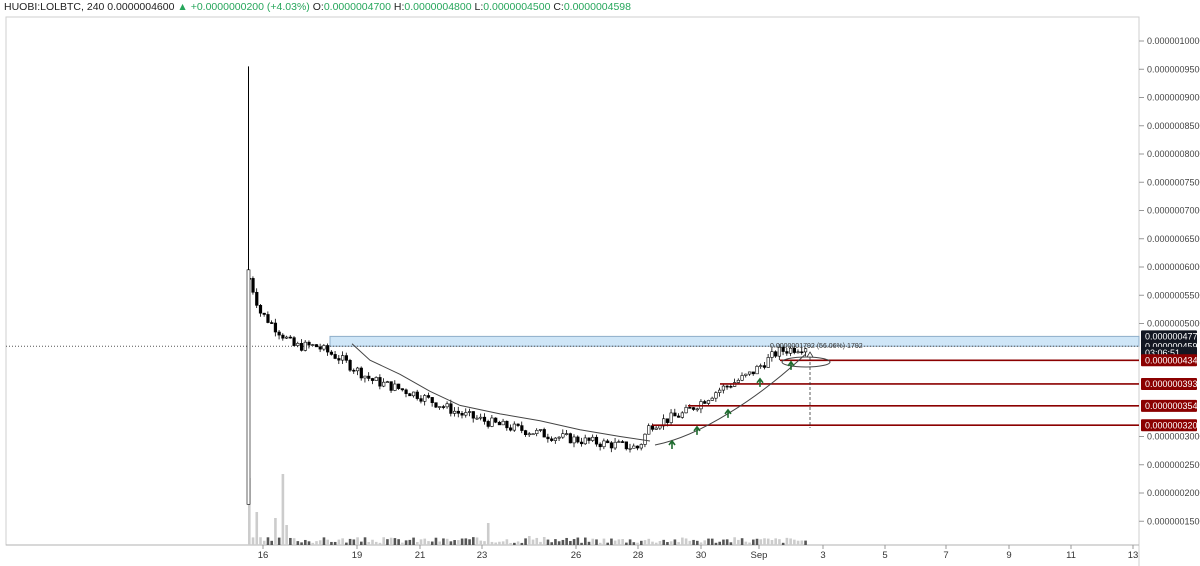 The image size is (1200, 566). Describe the element at coordinates (141, 7) in the screenshot. I see `last-price: 0.0000004600` at that location.